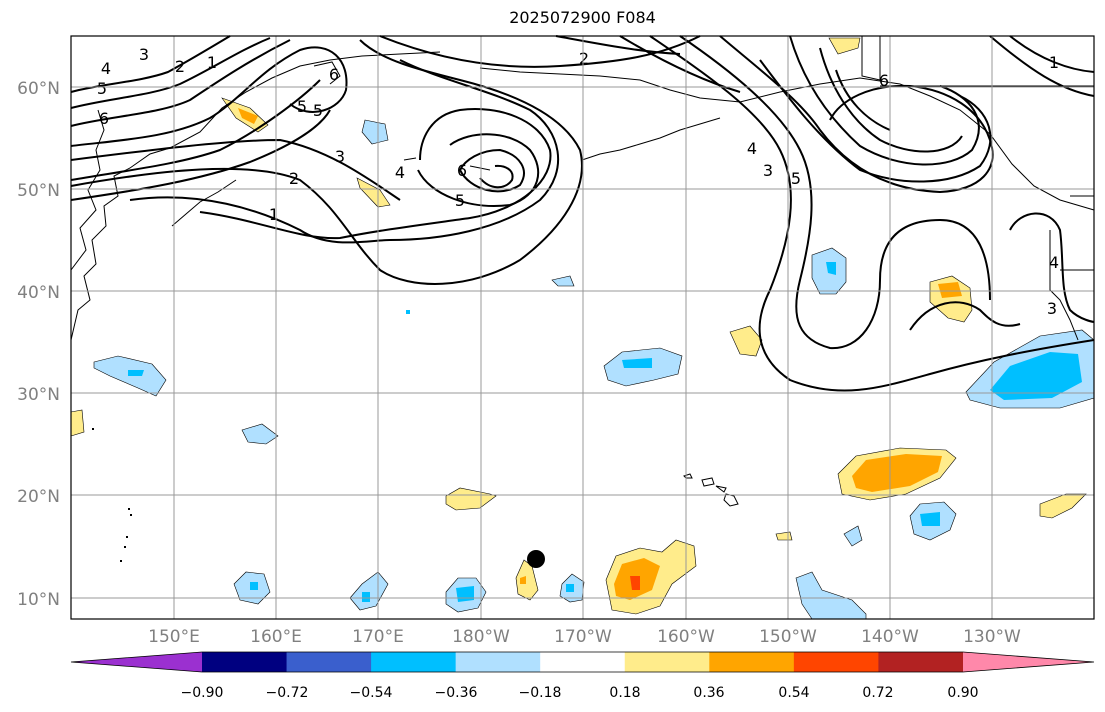  I want to click on contour-label-3c: 3, so click(768, 170).